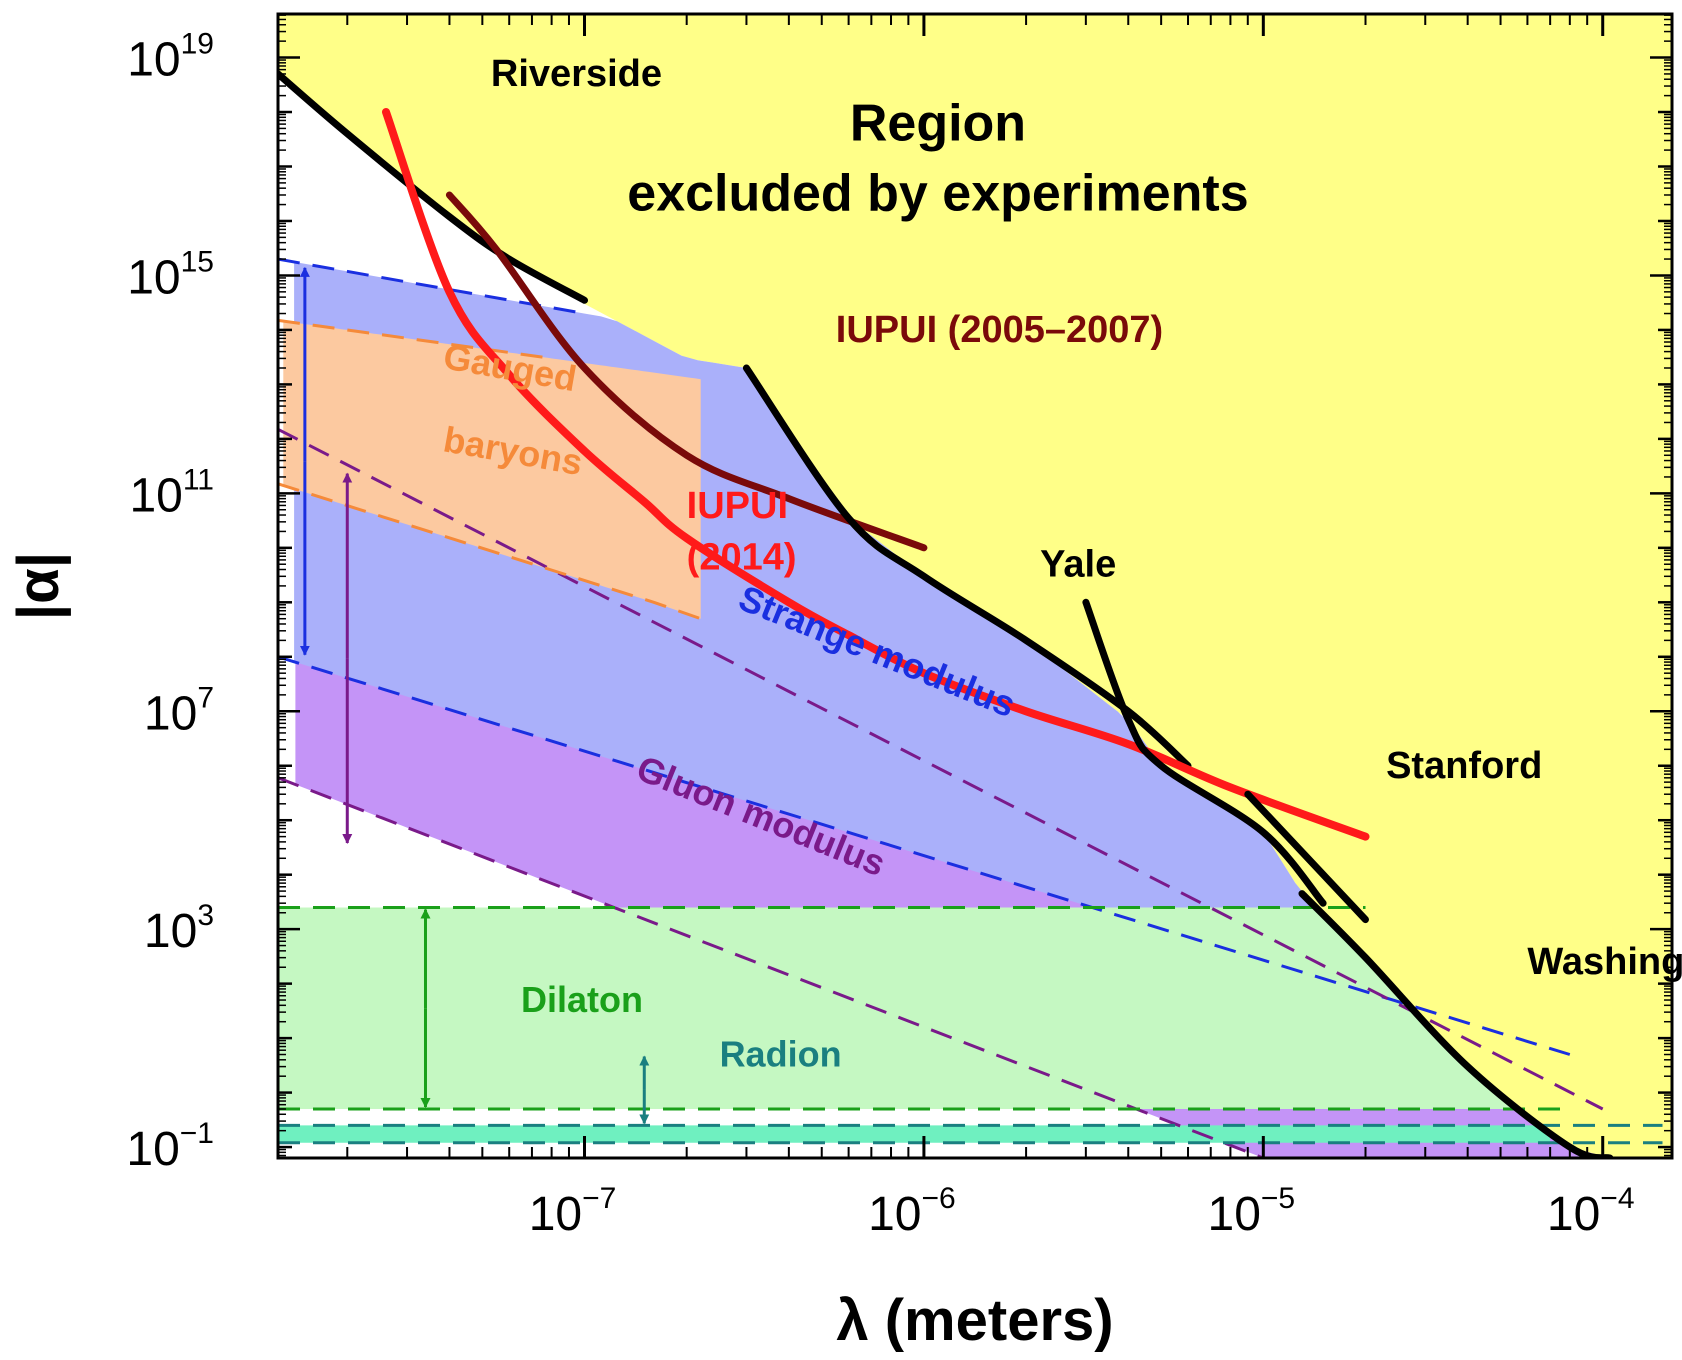 The height and width of the screenshot is (1360, 1682). I want to click on y-tick-label: 10¹⁵, so click(170, 274).